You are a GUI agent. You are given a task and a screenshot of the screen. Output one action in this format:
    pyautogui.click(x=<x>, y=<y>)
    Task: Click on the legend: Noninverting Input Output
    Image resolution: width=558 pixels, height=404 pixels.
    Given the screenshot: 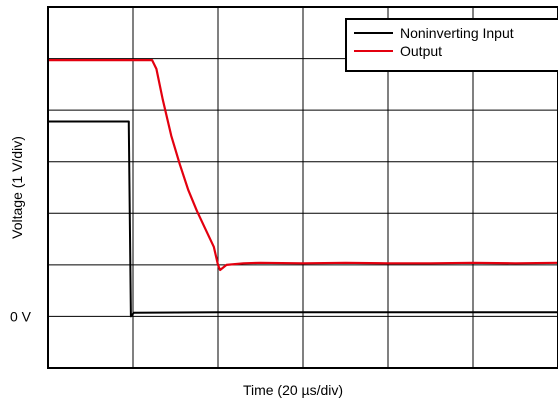 What is the action you would take?
    pyautogui.click(x=451, y=45)
    